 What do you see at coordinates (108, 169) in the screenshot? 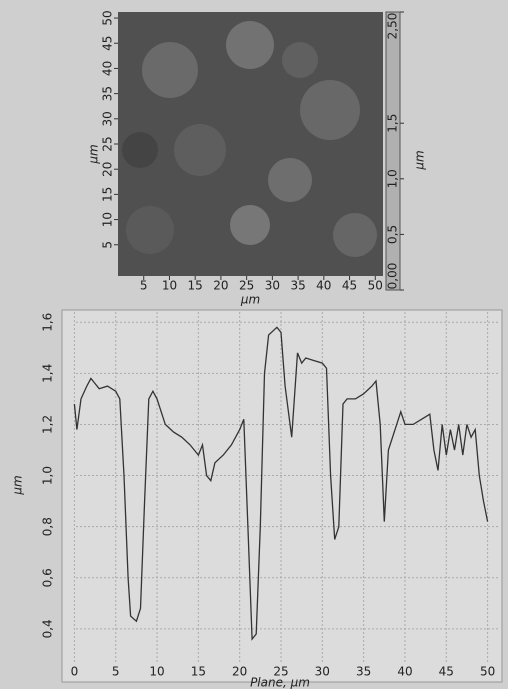
I see `y-tick-label: 20` at bounding box center [108, 169].